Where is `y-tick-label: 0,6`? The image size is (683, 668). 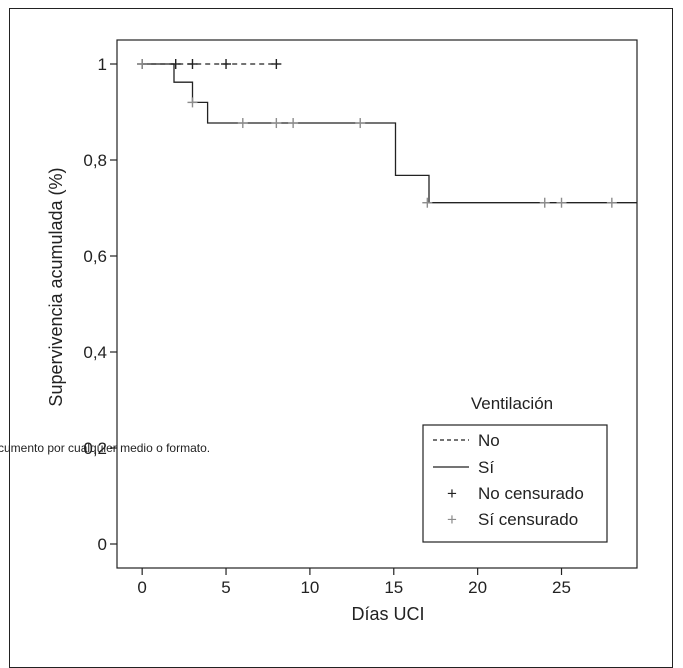
y-tick-label: 0,6 is located at coordinates (95, 256).